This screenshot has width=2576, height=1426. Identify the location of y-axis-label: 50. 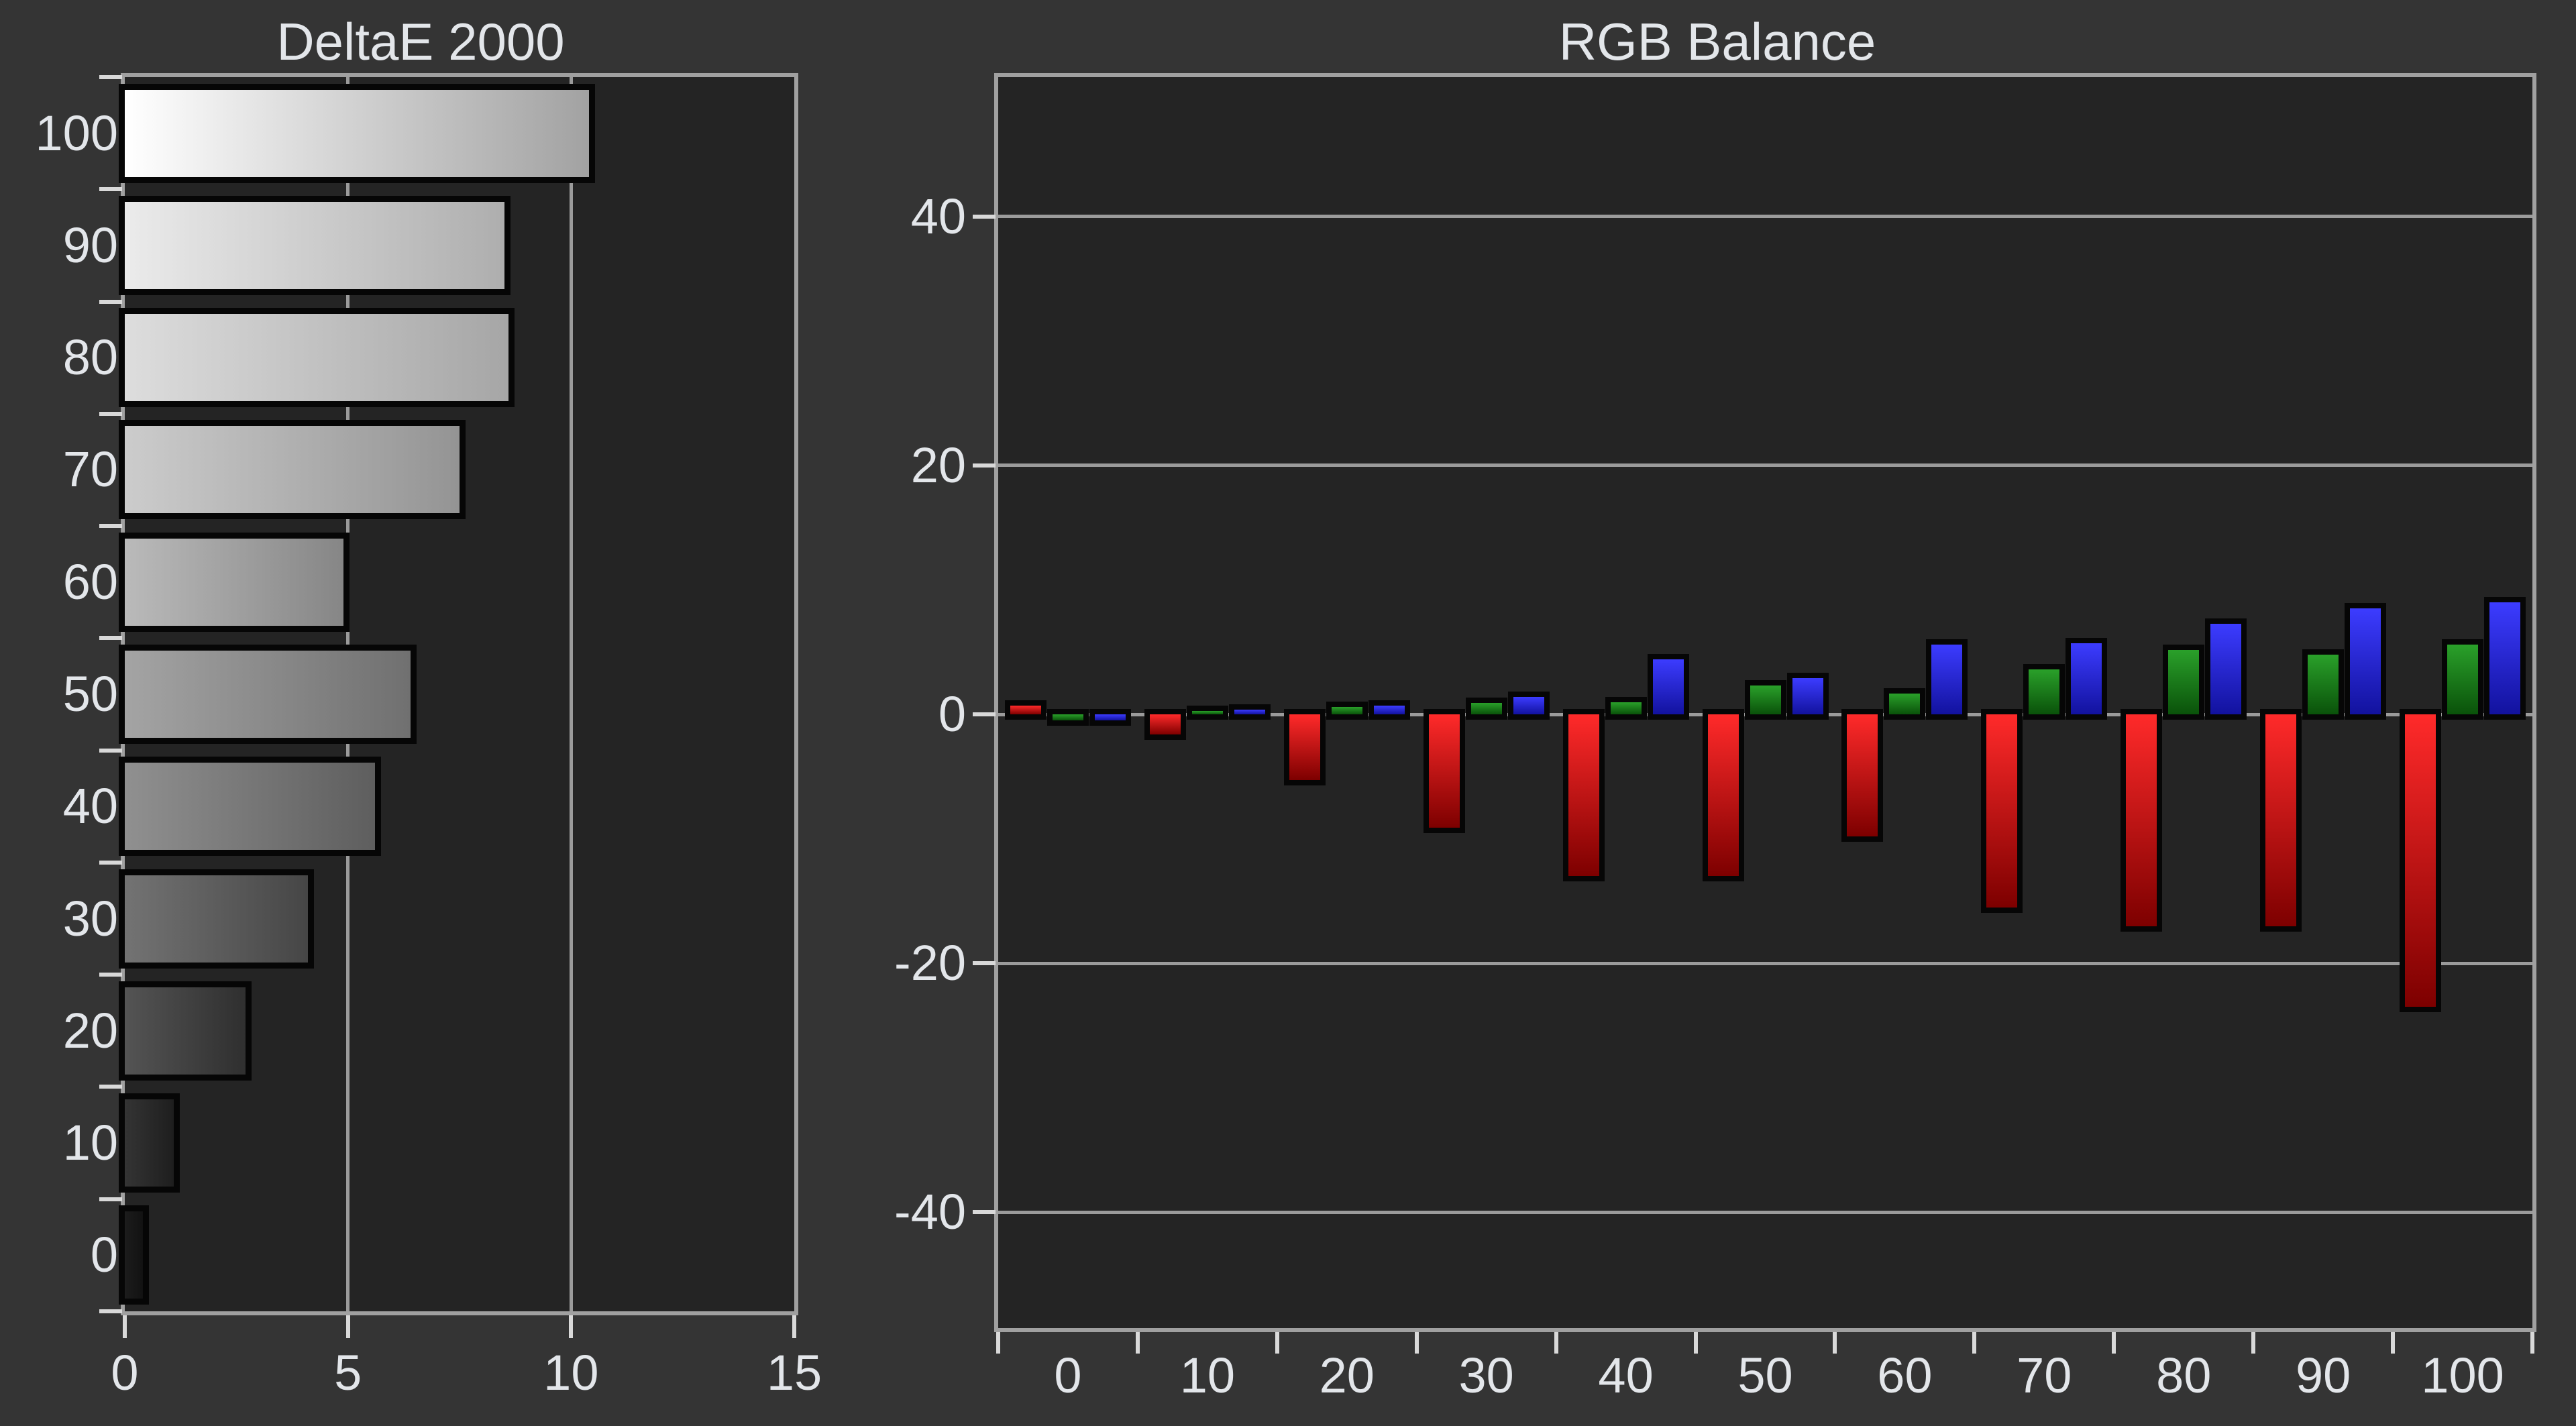
(90, 694).